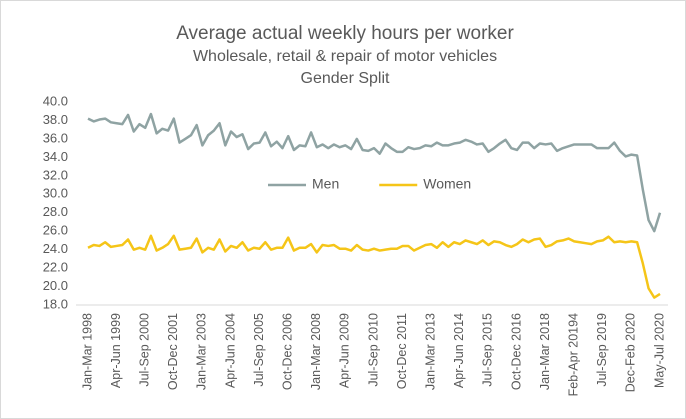  Describe the element at coordinates (373, 350) in the screenshot. I see `x-tick-label: Jul-Sep 2010` at that location.